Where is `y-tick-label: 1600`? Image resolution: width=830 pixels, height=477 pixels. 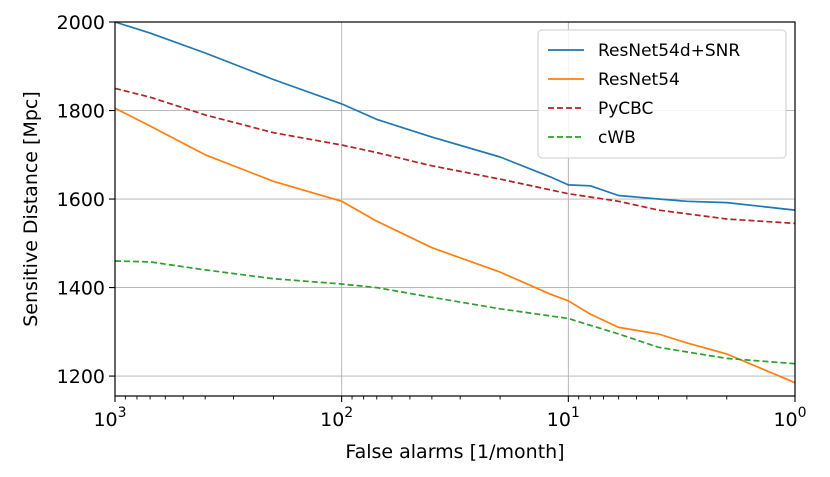 y-tick-label: 1600 is located at coordinates (81, 200).